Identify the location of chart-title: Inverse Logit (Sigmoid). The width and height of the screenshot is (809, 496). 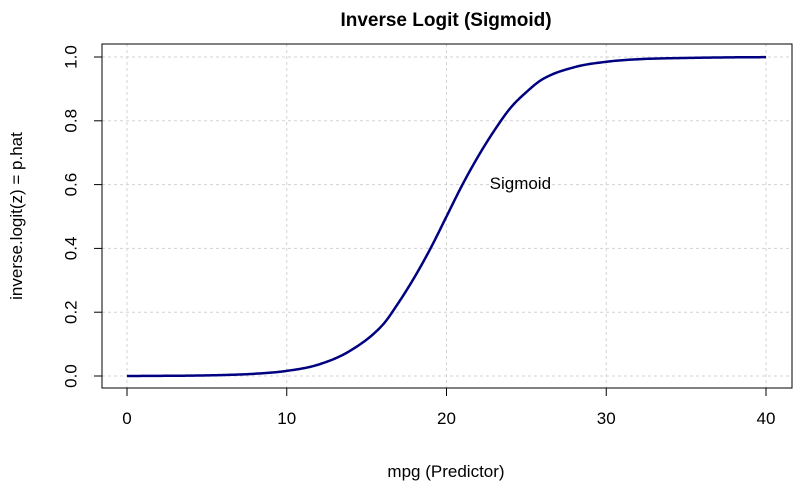
(445, 20).